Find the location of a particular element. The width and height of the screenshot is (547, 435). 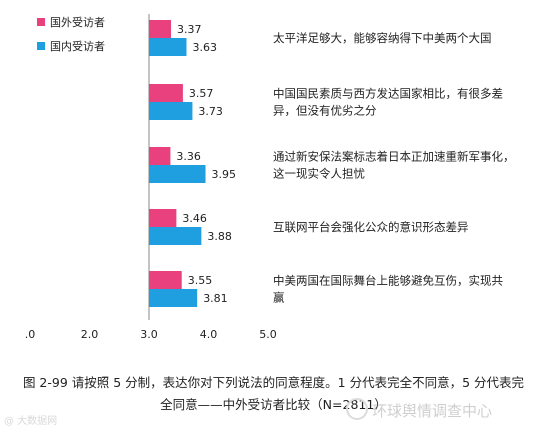

category-label-1-line-1: 太平洋足够大，能够容纳得下中美两个大国 is located at coordinates (382, 38).